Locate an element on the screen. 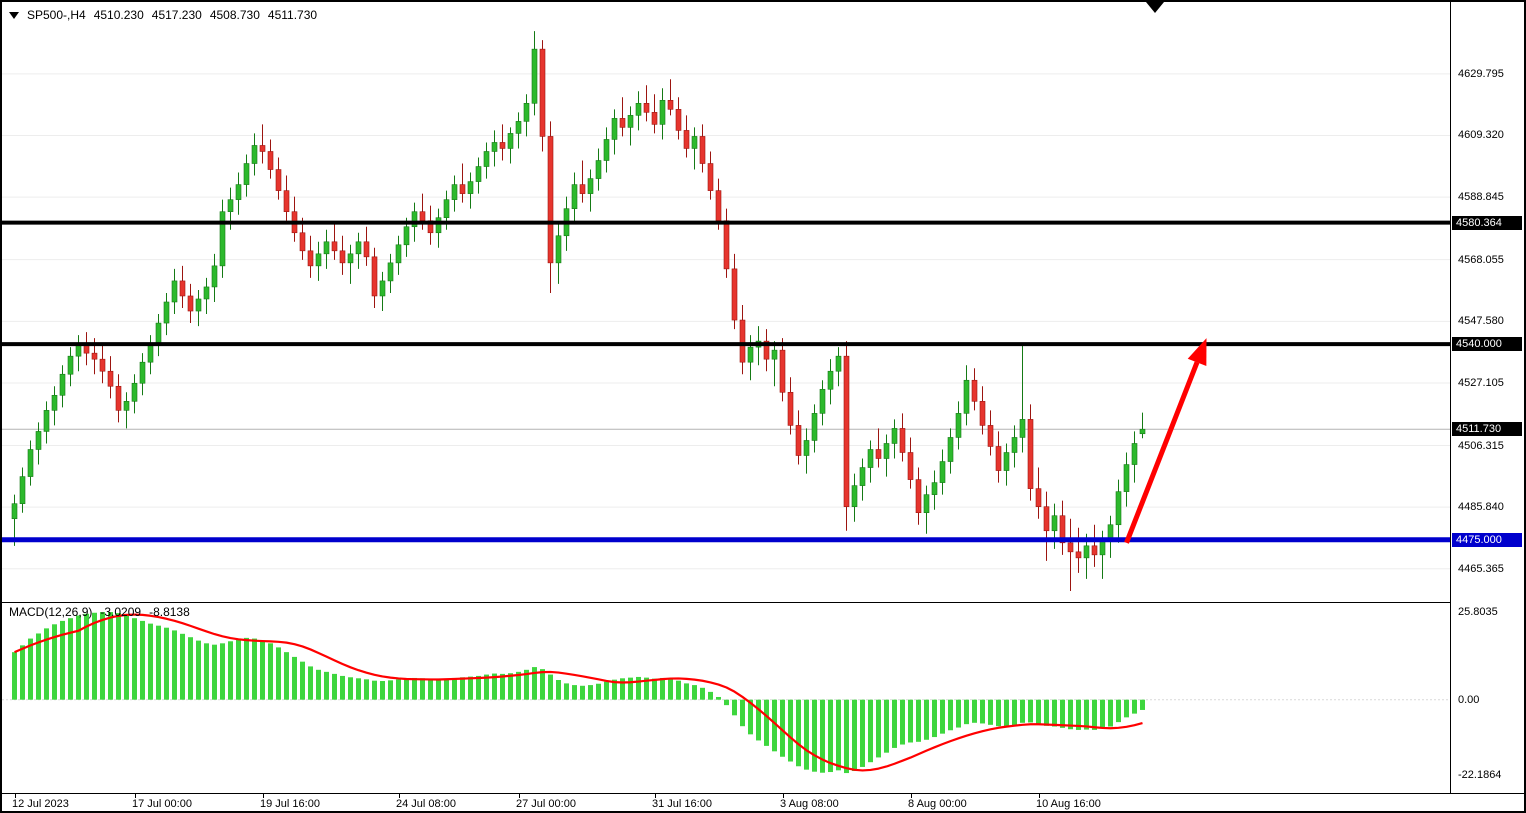  time-tick-mark is located at coordinates (1039, 796).